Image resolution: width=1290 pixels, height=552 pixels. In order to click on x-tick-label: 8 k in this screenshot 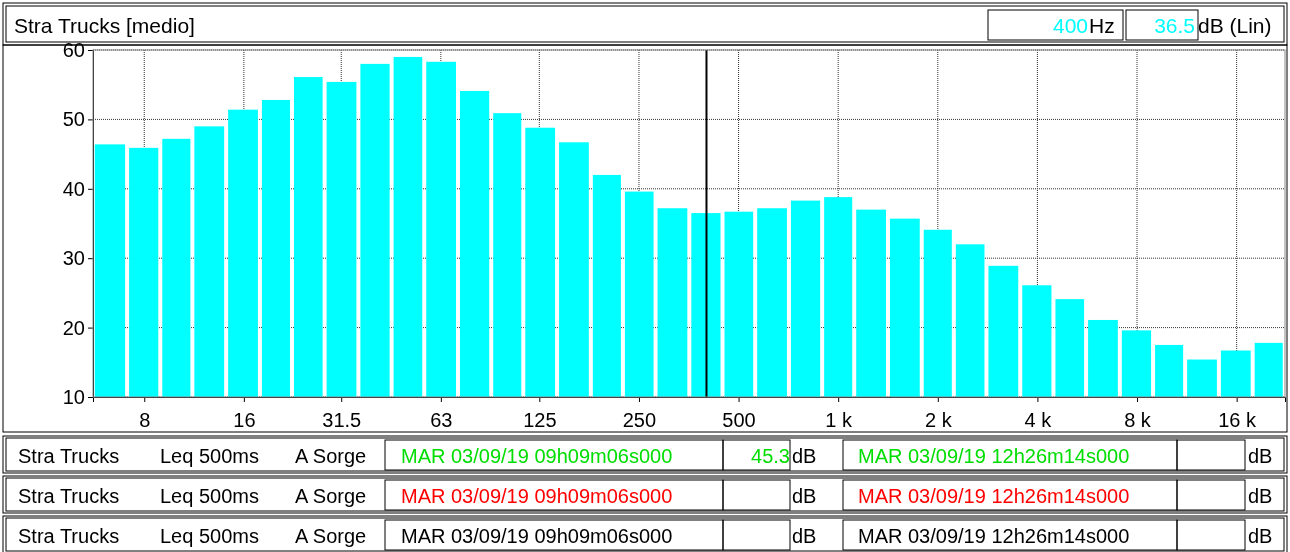, I will do `click(1138, 420)`.